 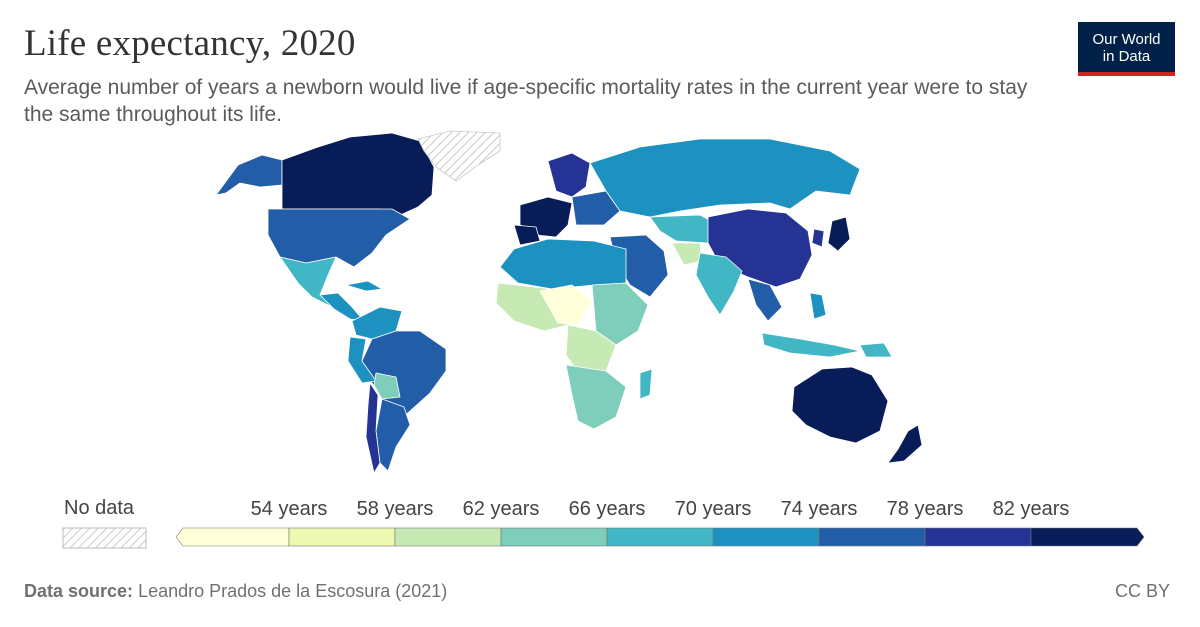 What do you see at coordinates (765, 300) in the screenshot?
I see `region-southeast-asia` at bounding box center [765, 300].